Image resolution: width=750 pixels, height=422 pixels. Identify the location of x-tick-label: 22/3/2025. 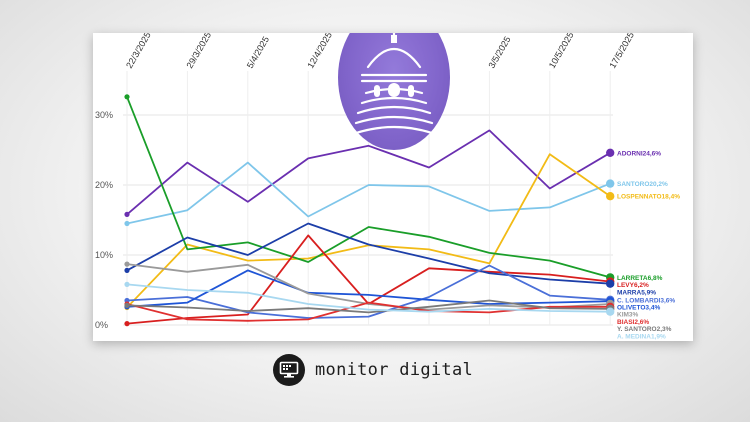
(138, 51).